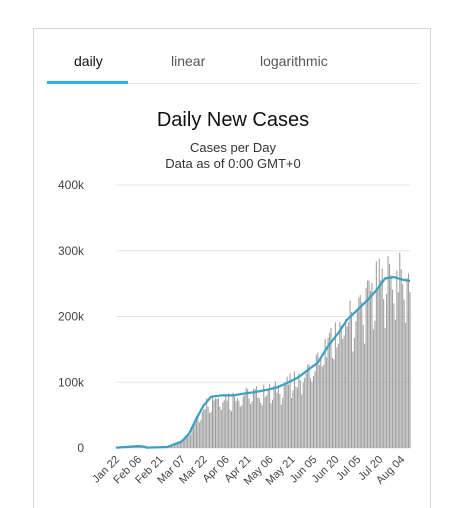 The width and height of the screenshot is (465, 508). Describe the element at coordinates (71, 317) in the screenshot. I see `y-tick-label: 200k` at that location.